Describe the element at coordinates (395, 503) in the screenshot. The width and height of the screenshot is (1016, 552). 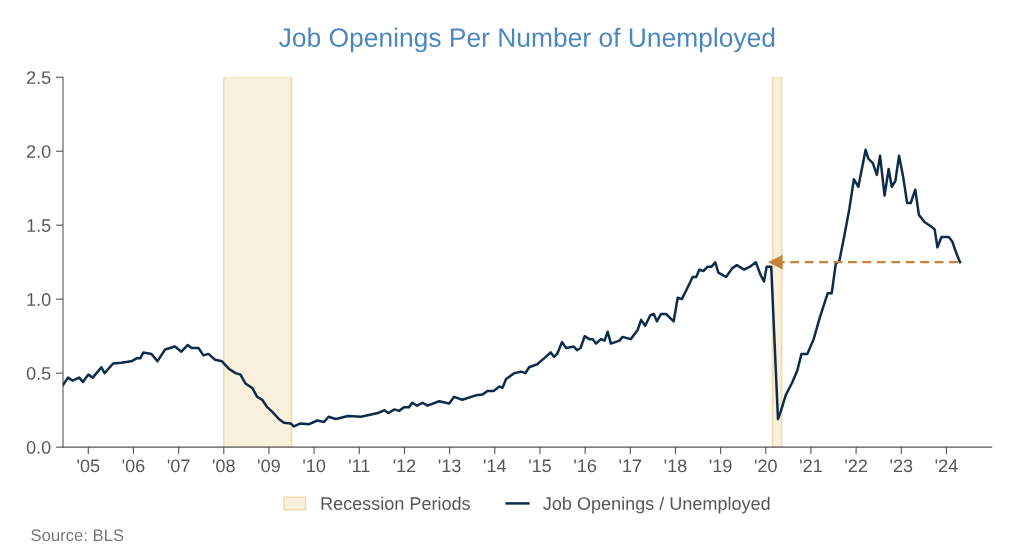
I see `legend-label: Recession Periods` at that location.